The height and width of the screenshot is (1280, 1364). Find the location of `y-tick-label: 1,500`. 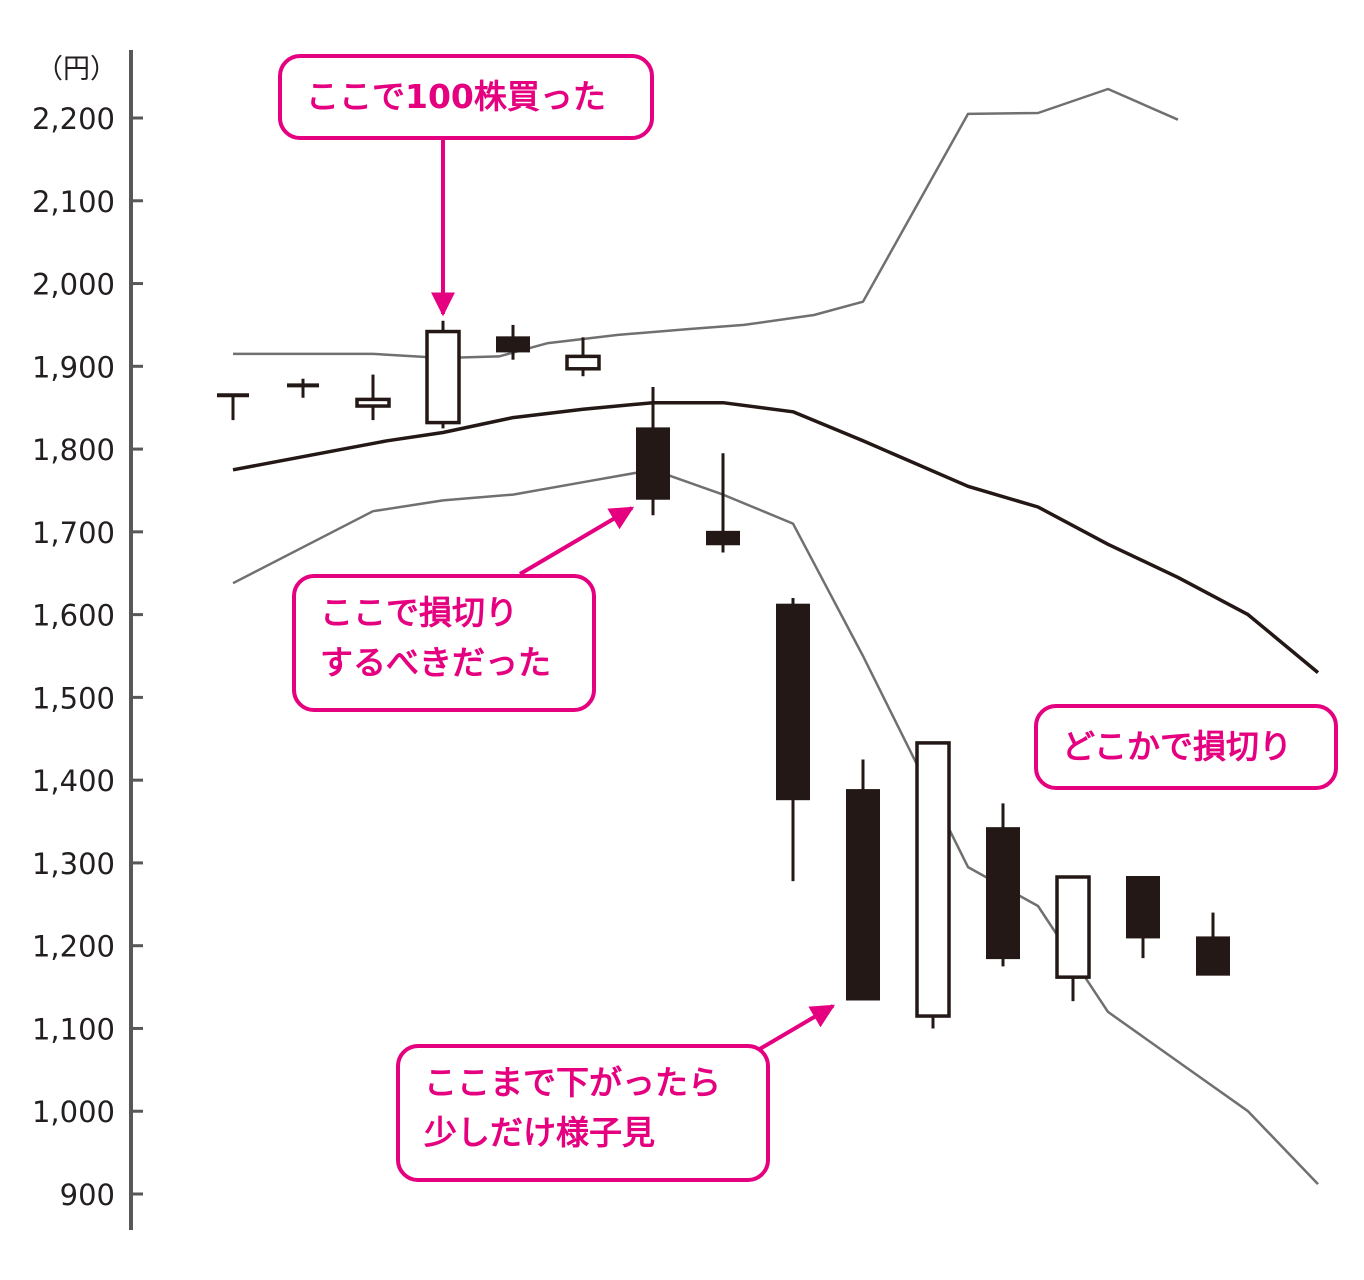

y-tick-label: 1,500 is located at coordinates (73, 698).